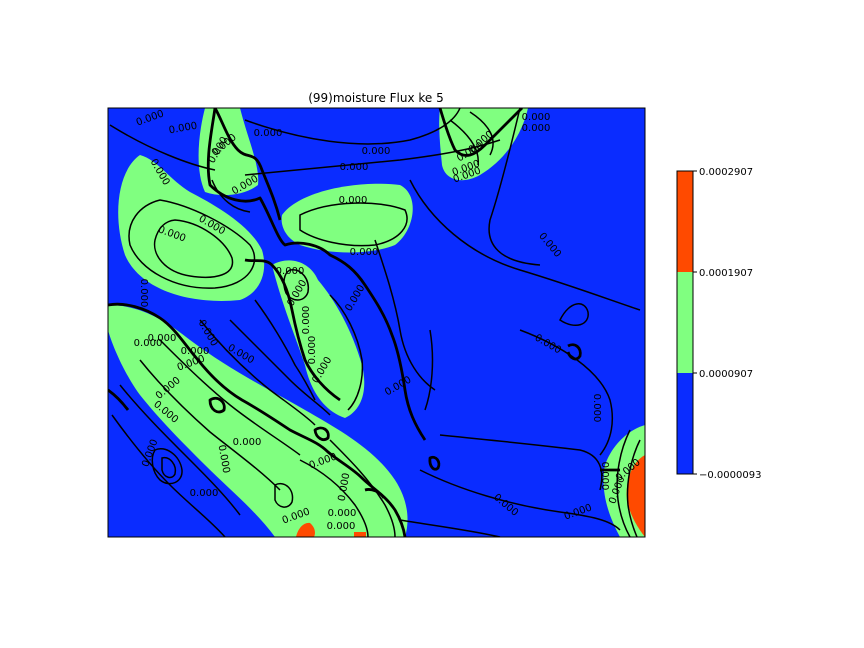 The width and height of the screenshot is (864, 648). I want to click on colorbar-frame, so click(685, 322).